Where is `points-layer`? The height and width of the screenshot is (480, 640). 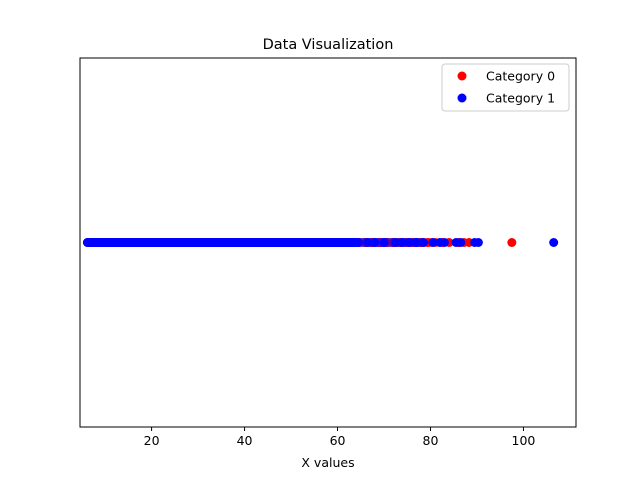 points-layer is located at coordinates (320, 242).